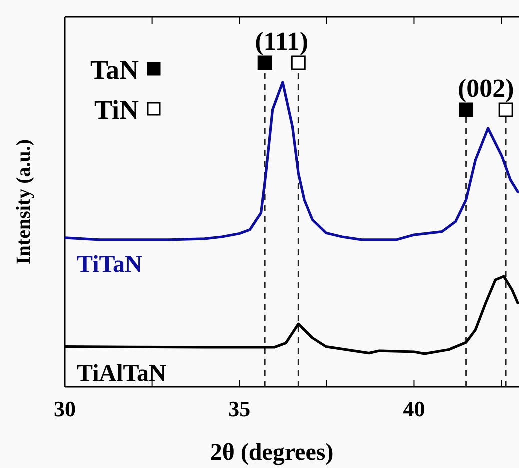 The height and width of the screenshot is (468, 519). I want to click on series-label: TiTaN, so click(110, 265).